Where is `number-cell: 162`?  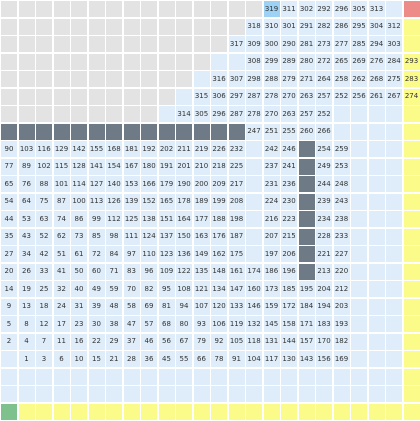 number-cell: 162 is located at coordinates (219, 254).